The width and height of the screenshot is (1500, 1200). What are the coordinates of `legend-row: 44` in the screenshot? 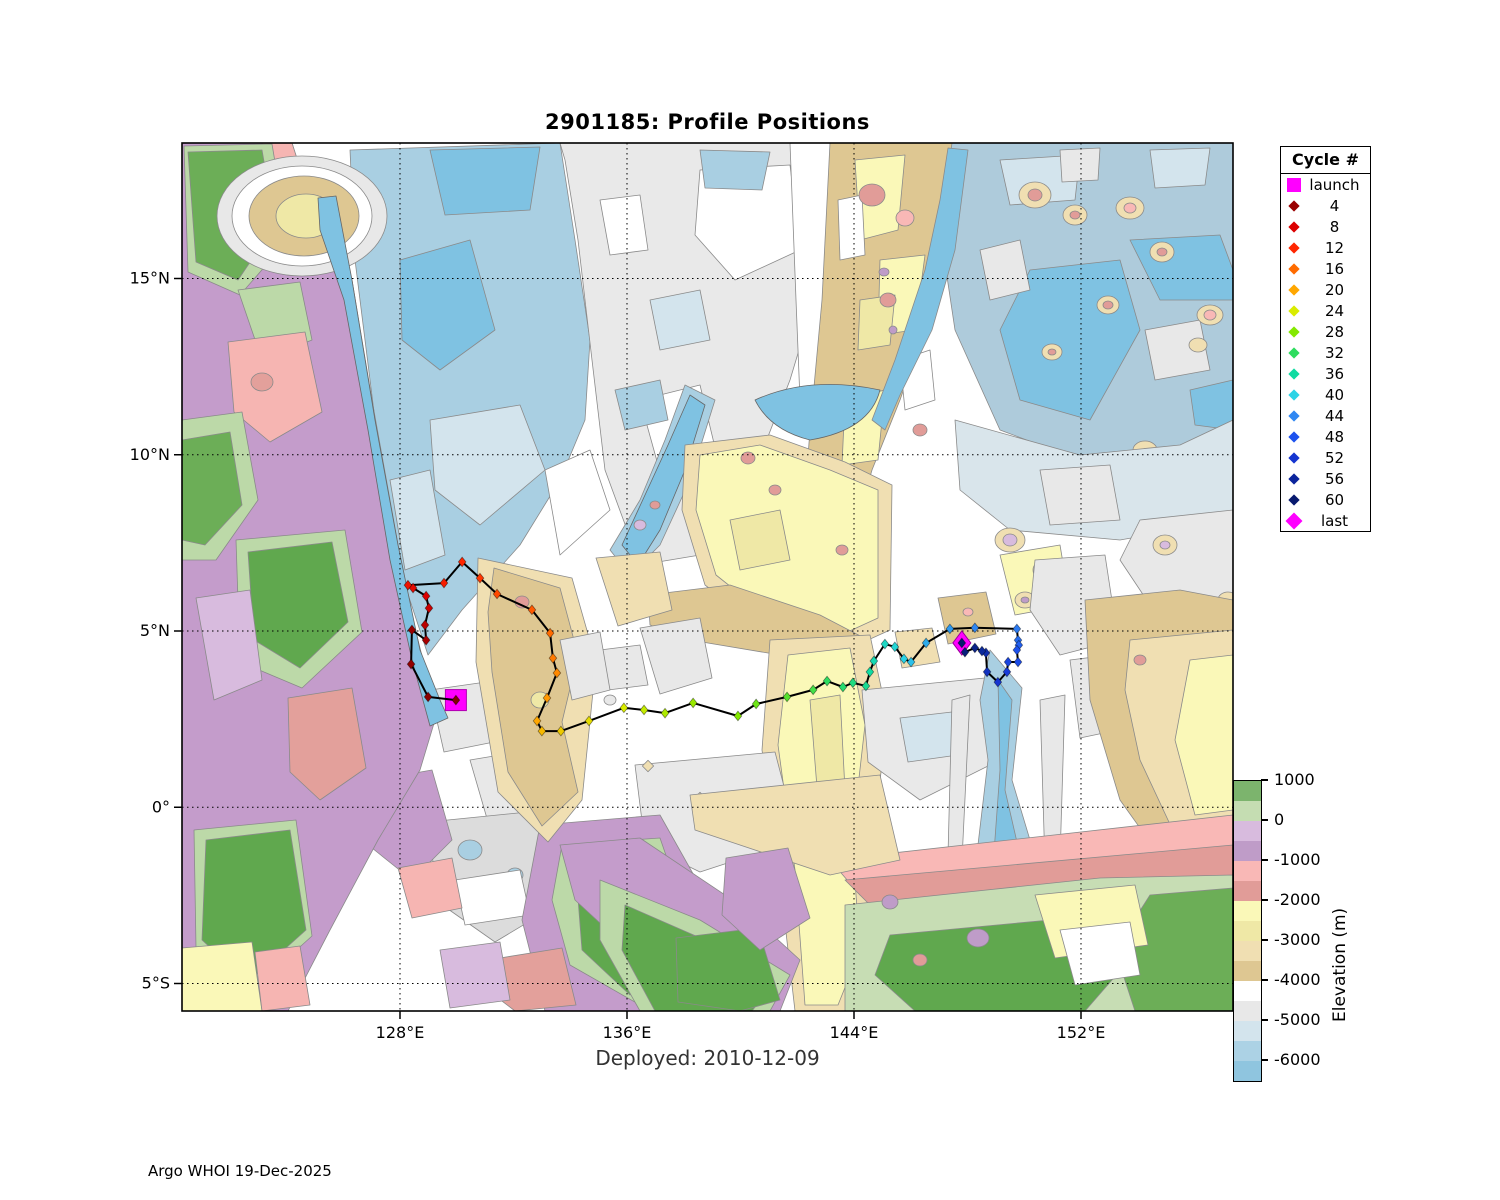 It's located at (1325, 415).